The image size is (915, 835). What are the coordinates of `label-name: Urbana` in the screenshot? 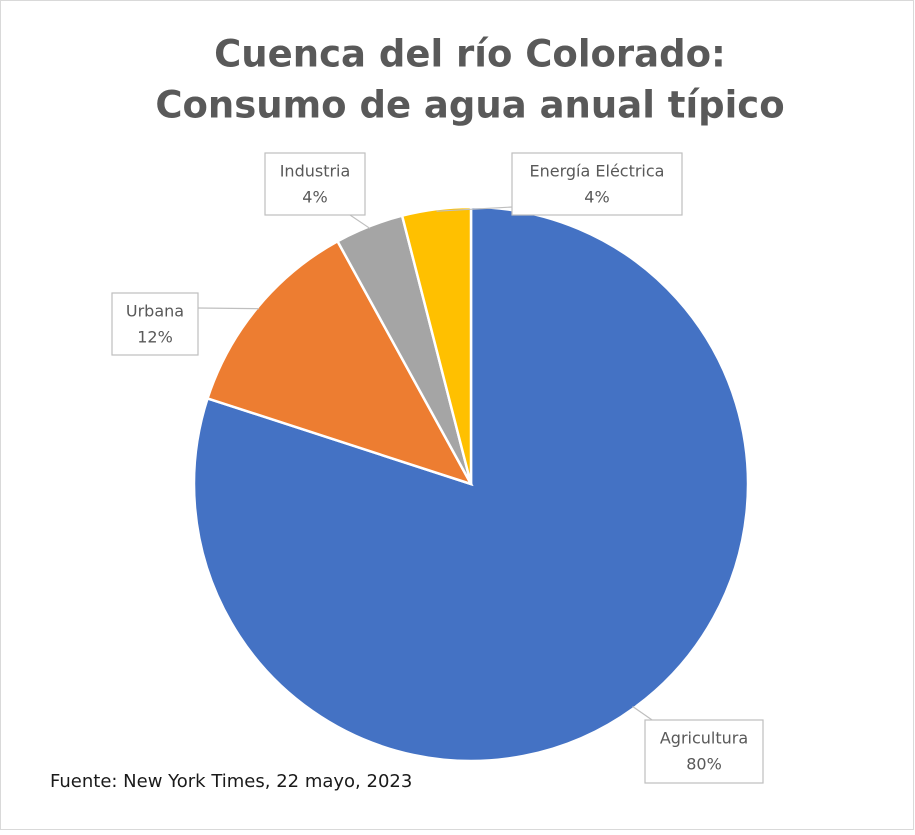 It's located at (155, 311).